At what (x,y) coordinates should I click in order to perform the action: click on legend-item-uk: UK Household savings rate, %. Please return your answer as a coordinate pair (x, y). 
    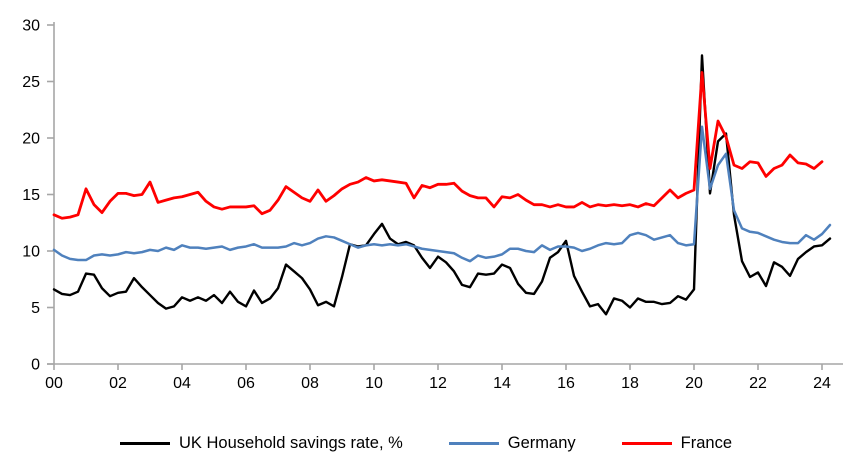
    Looking at the image, I should click on (261, 443).